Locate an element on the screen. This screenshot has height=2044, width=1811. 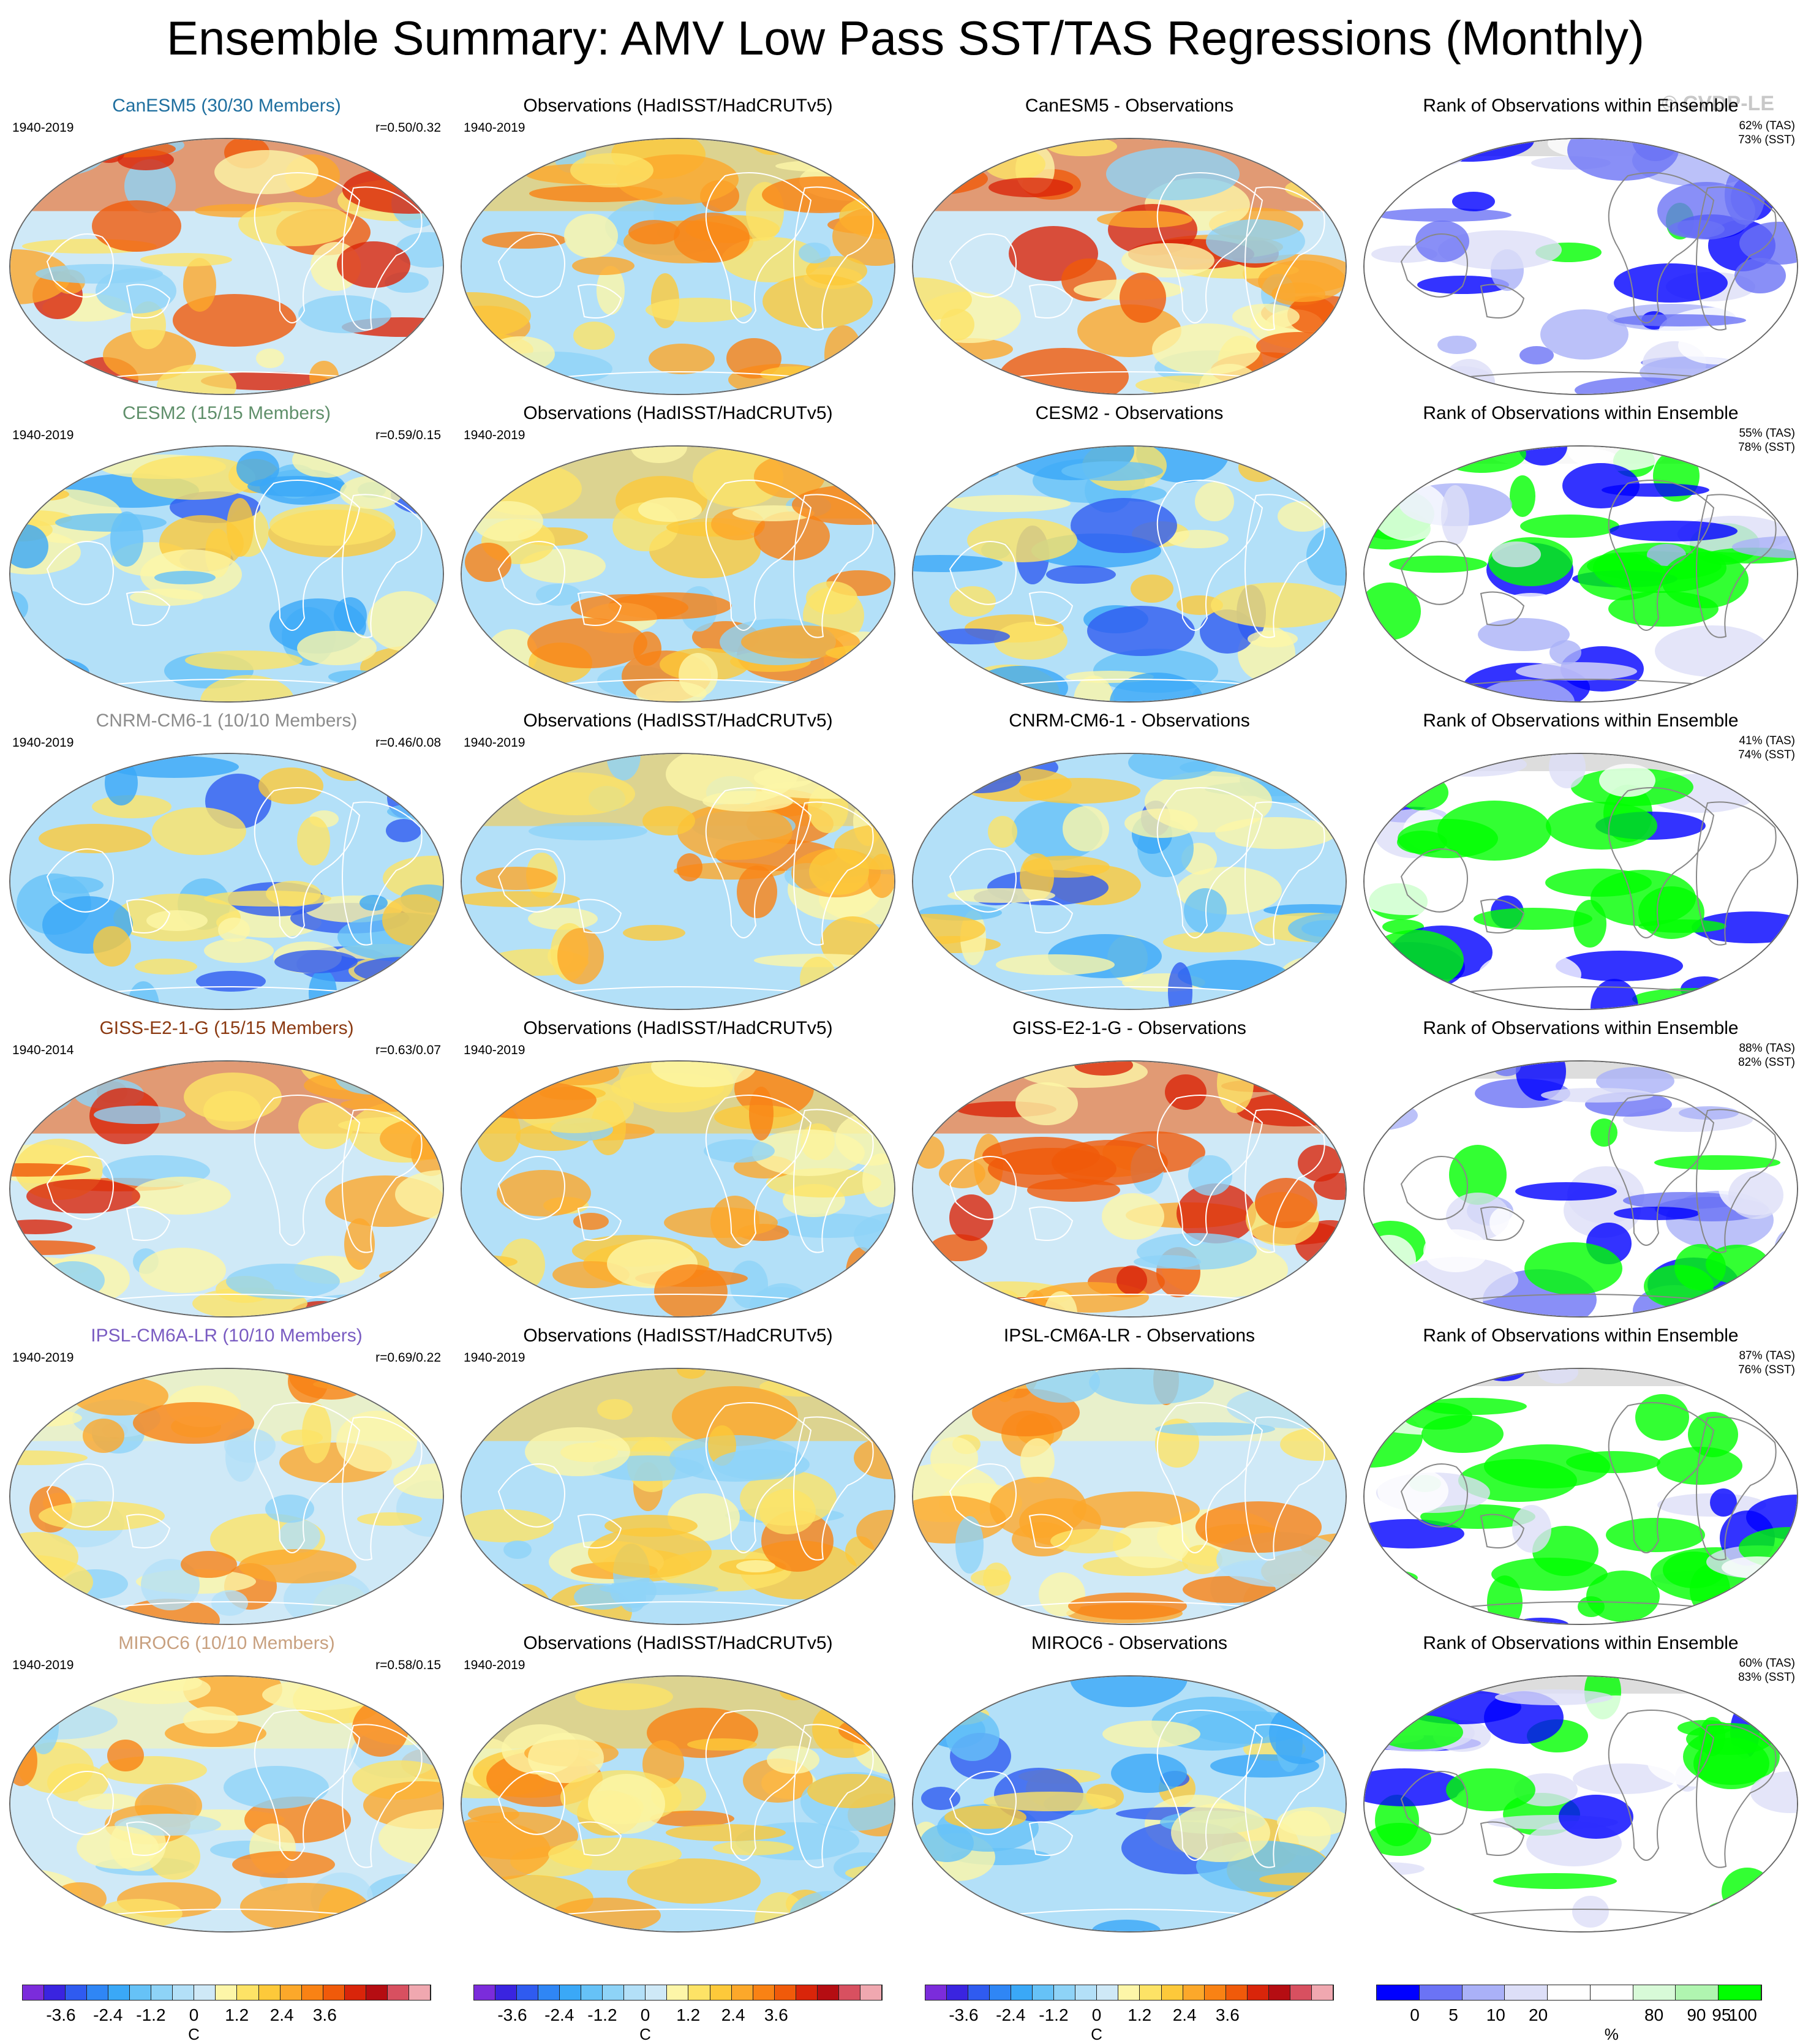
colorbar-tick-label: 10 is located at coordinates (1495, 2014).